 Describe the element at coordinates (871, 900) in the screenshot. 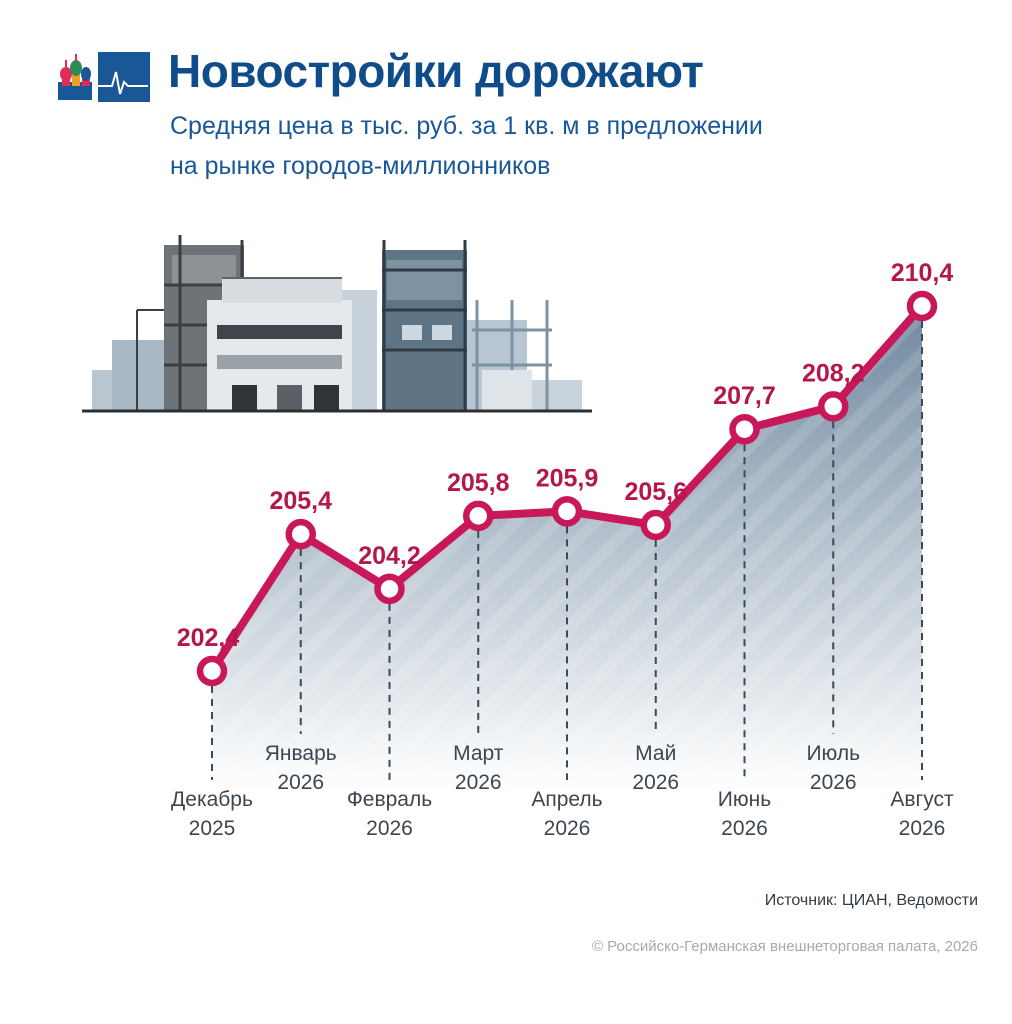

I see `source-note: Источник: ЦИАН, Ведомости` at that location.